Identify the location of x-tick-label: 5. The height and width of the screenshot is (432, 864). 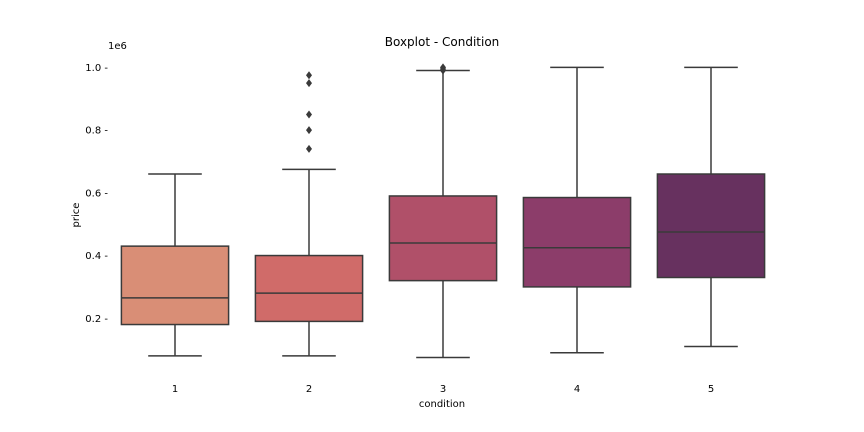
(711, 389).